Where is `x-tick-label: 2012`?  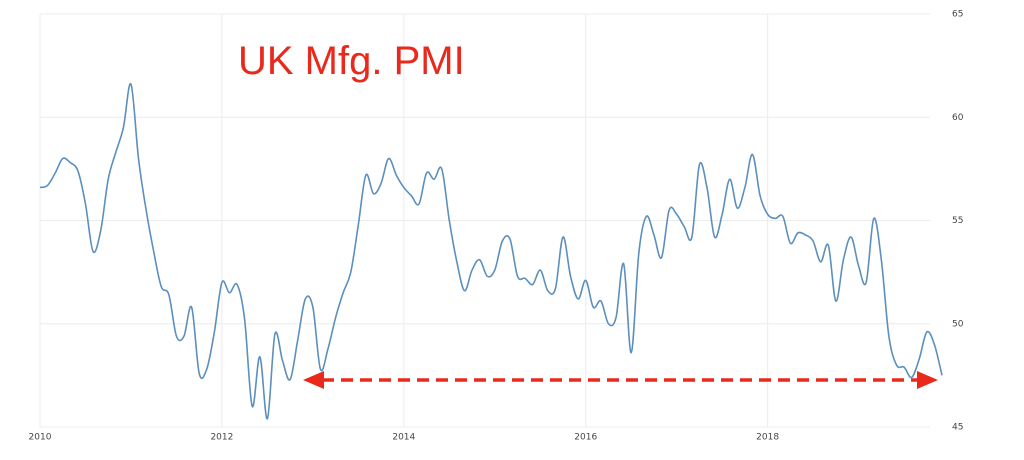
x-tick-label: 2012 is located at coordinates (221, 438).